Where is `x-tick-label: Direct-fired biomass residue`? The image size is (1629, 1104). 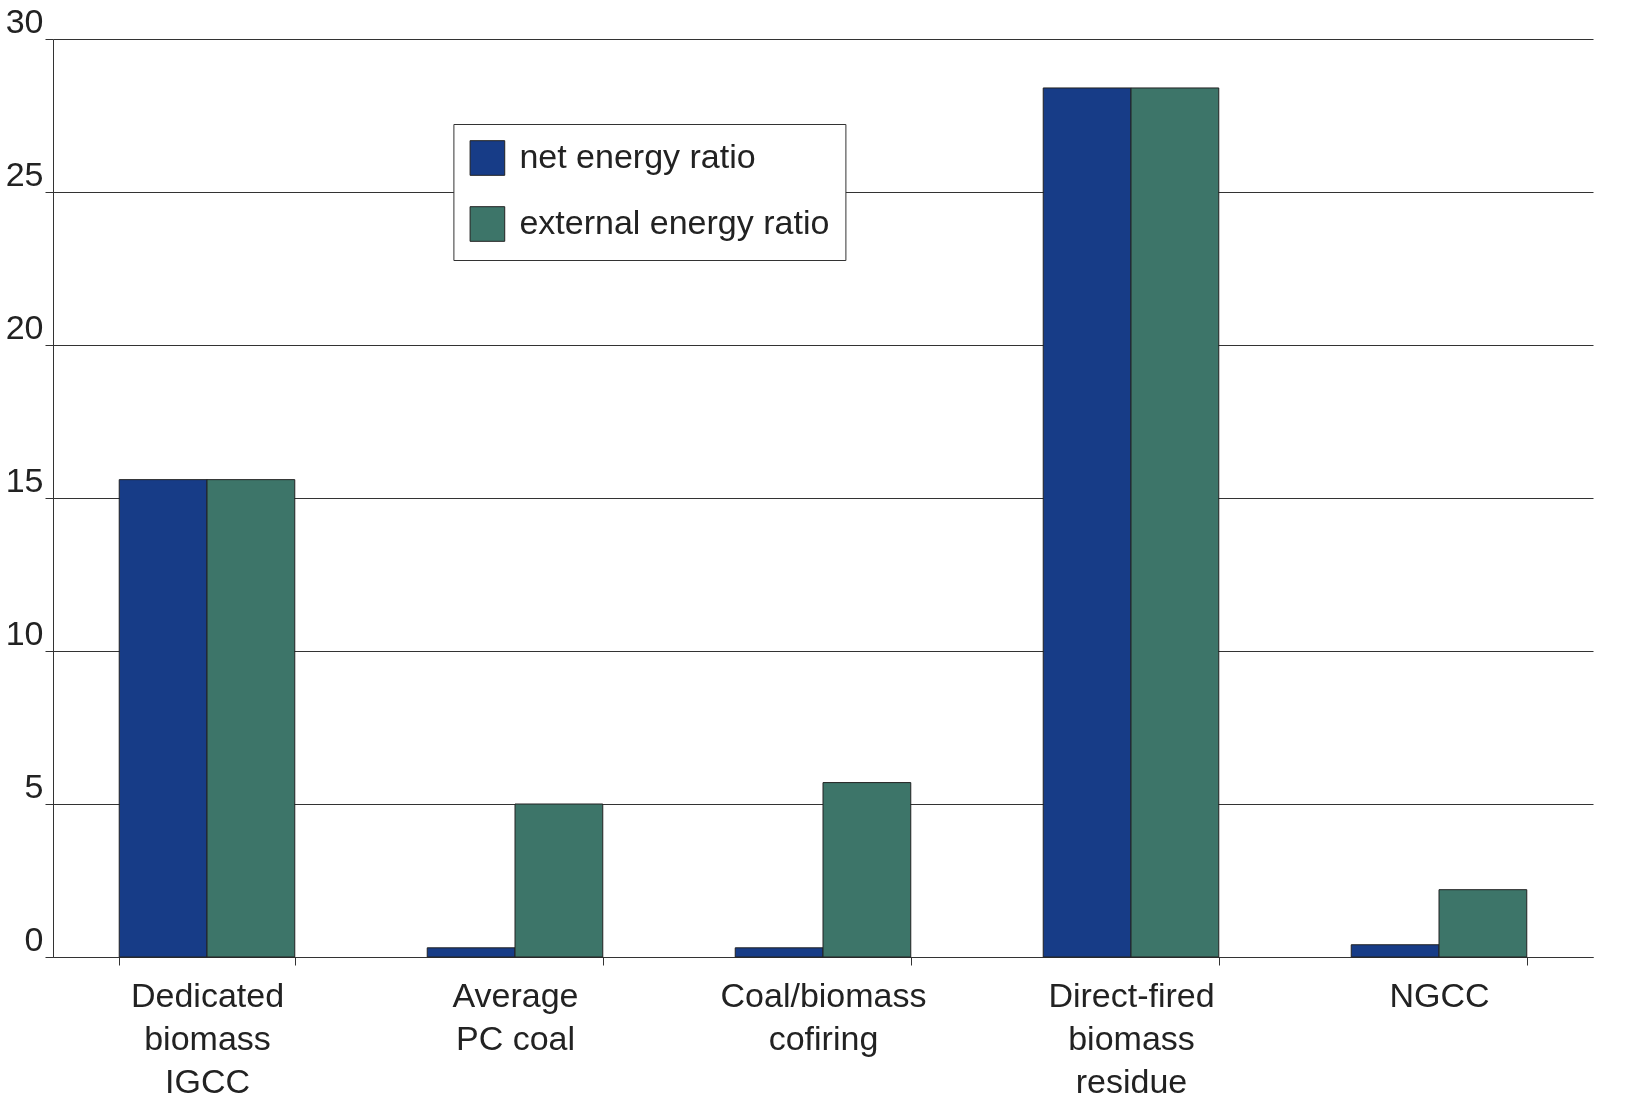
x-tick-label: Direct-fired biomass residue is located at coordinates (1131, 1037).